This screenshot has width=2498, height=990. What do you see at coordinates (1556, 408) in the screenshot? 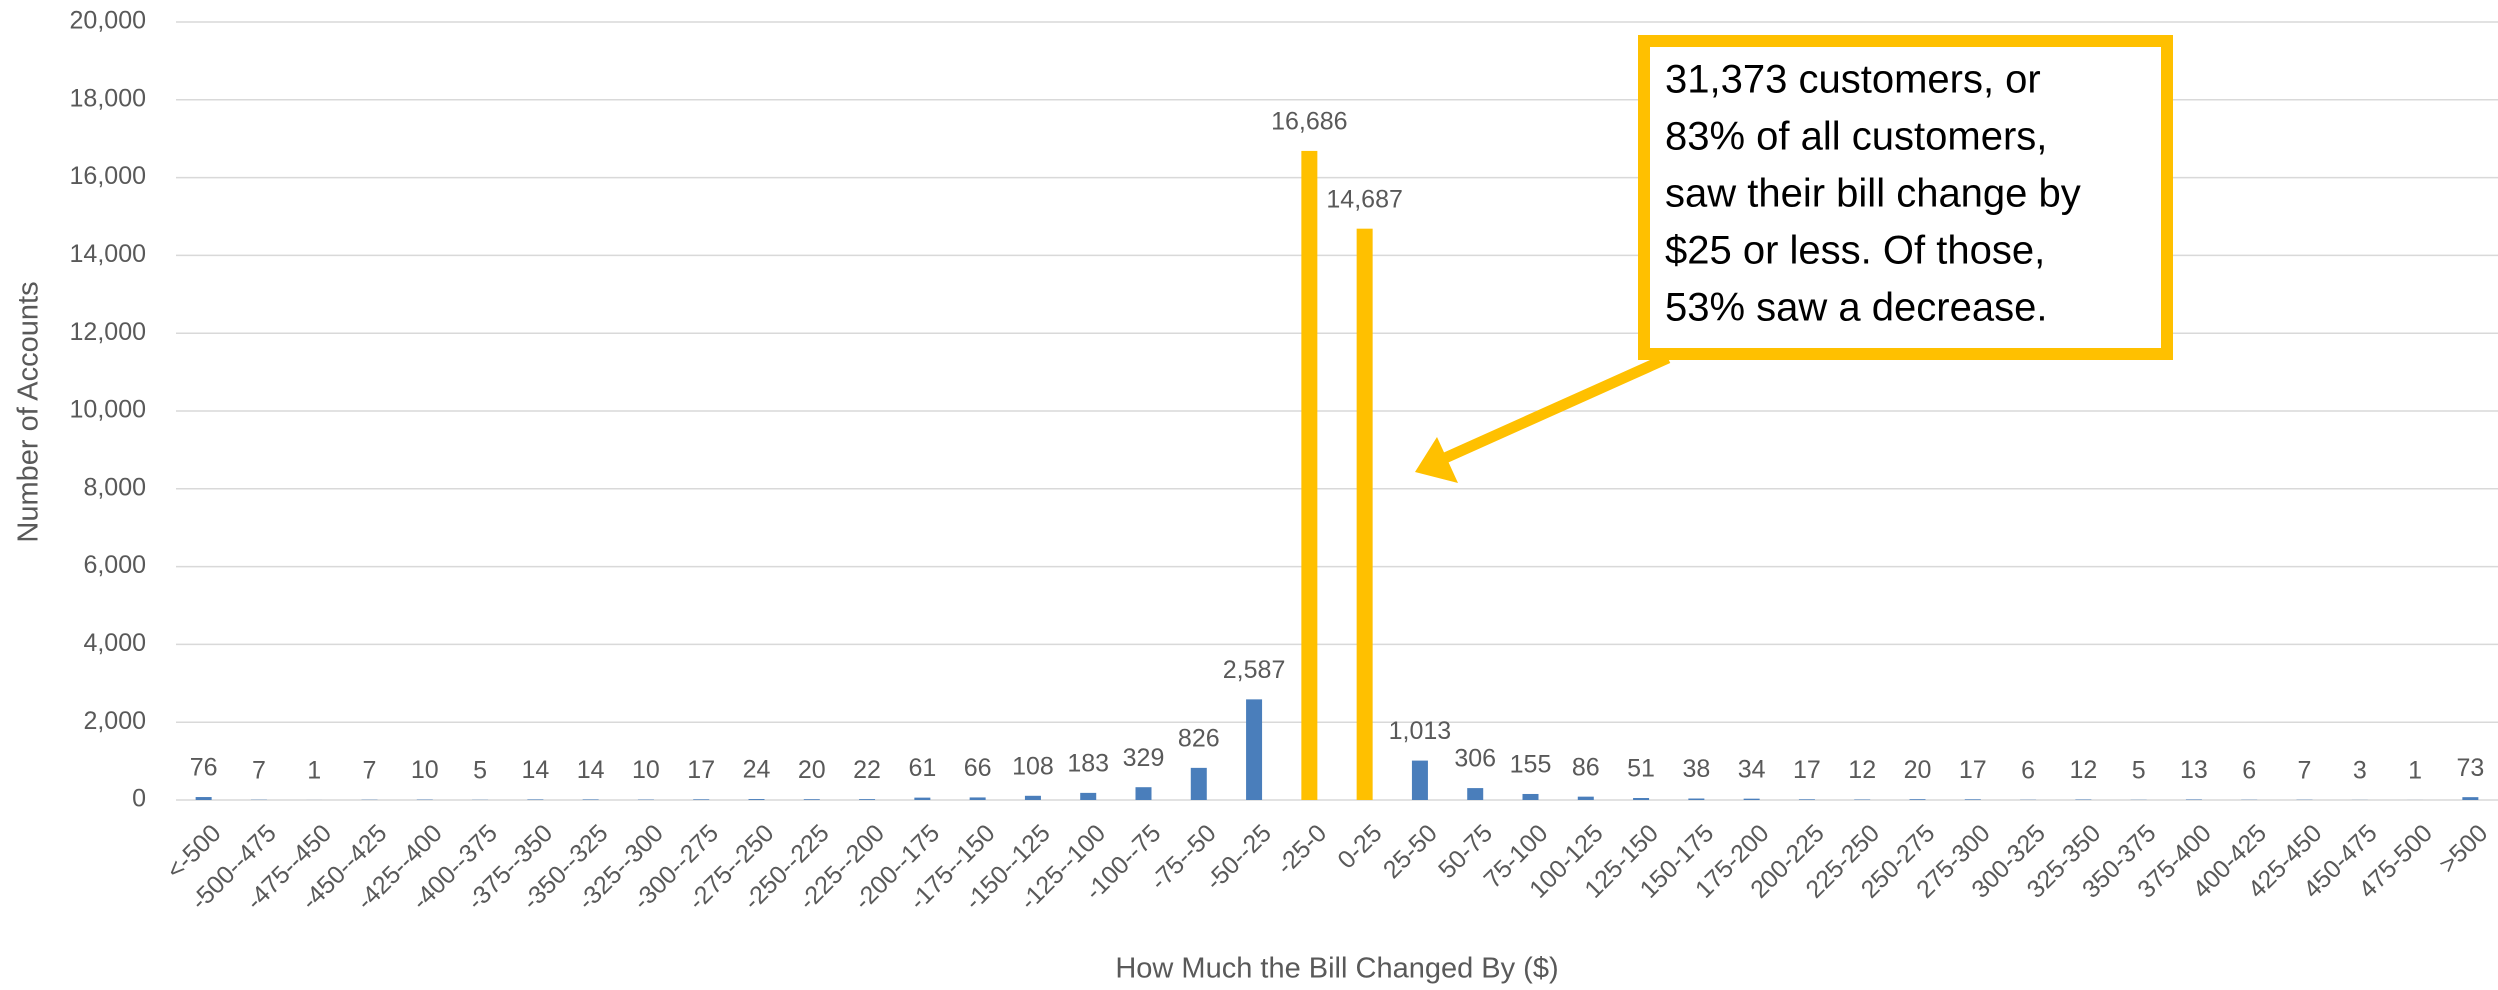
I see `annotation-arrow` at bounding box center [1556, 408].